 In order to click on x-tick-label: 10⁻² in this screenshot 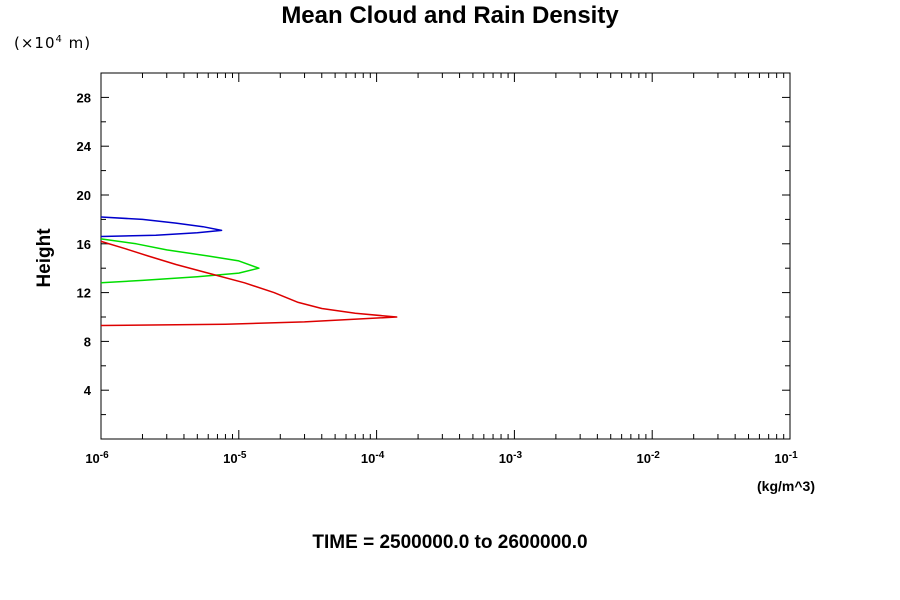, I will do `click(649, 458)`.